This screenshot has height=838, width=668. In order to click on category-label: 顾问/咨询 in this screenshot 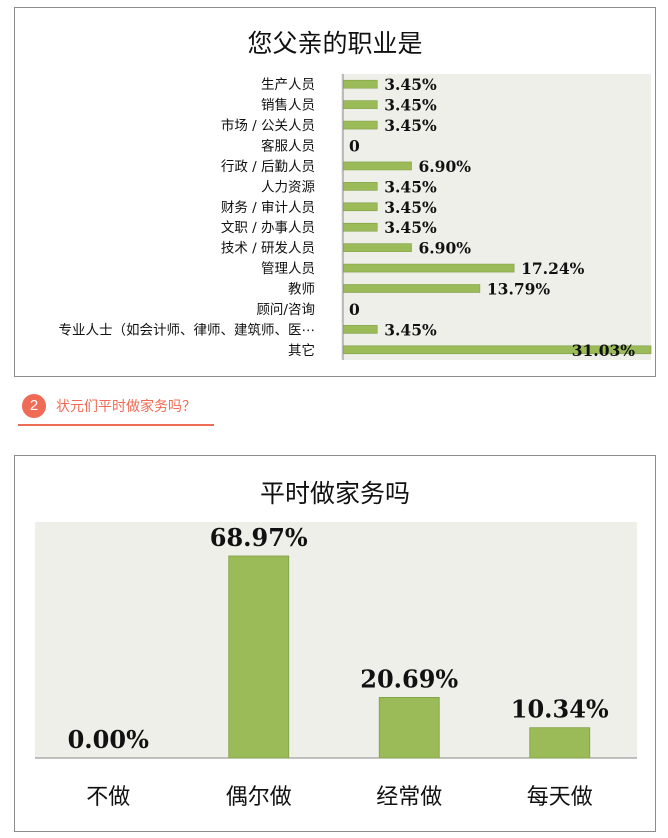, I will do `click(285, 310)`.